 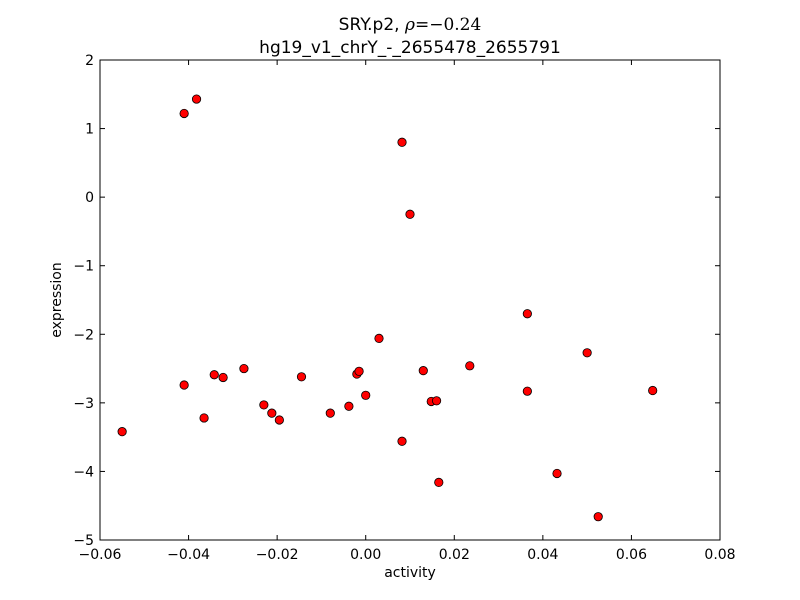 I want to click on x-tick-label: 0.02, so click(x=454, y=555).